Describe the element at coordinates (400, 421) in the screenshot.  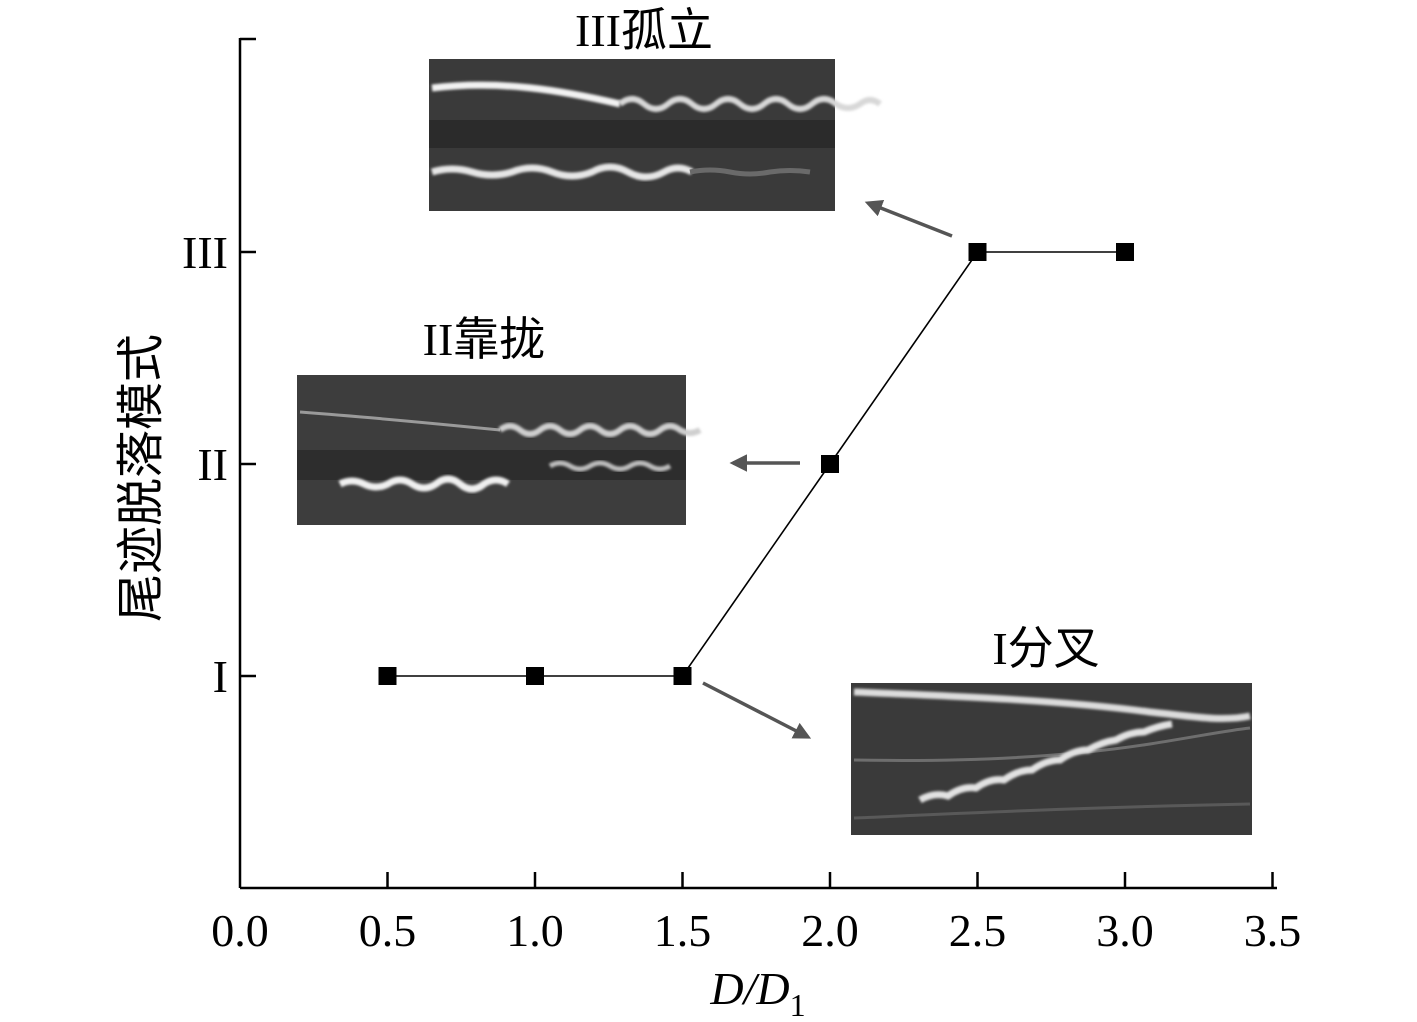
I see `inset-II-upper-line` at that location.